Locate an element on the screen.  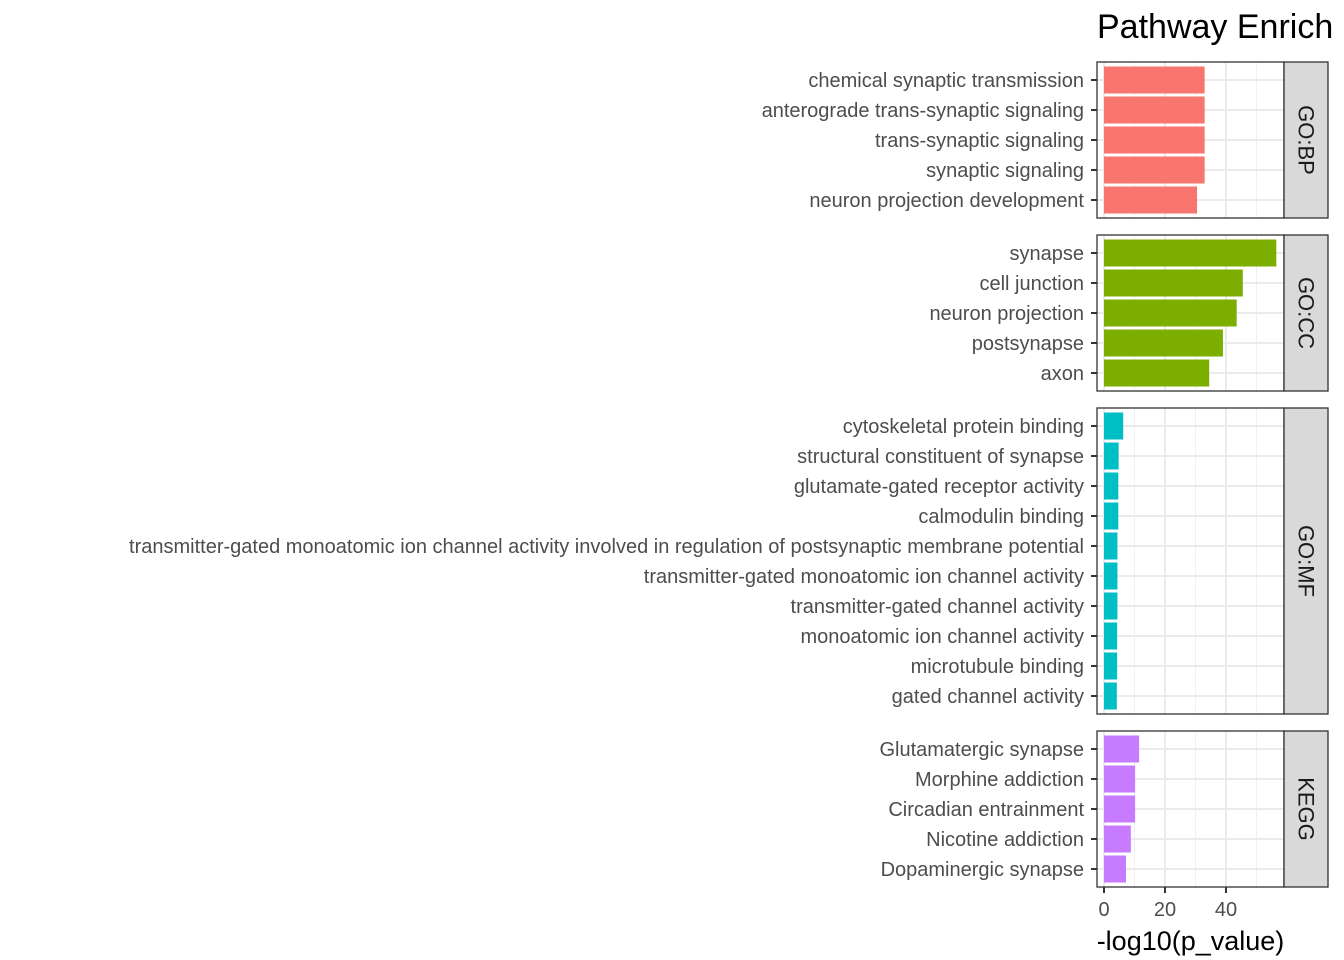
facet-strip-label: GO:CC is located at coordinates (1306, 313).